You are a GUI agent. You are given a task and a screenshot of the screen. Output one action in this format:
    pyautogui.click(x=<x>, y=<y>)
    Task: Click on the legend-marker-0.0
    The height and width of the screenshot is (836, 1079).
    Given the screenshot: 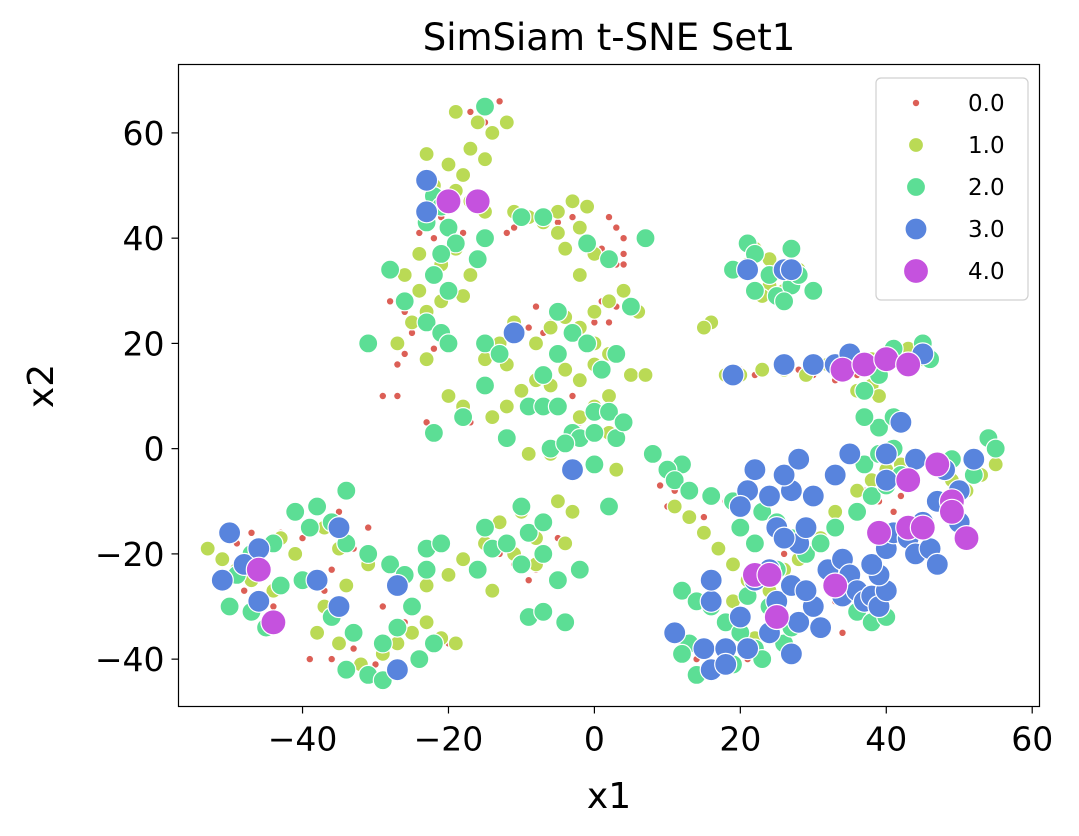 What is the action you would take?
    pyautogui.click(x=916, y=103)
    